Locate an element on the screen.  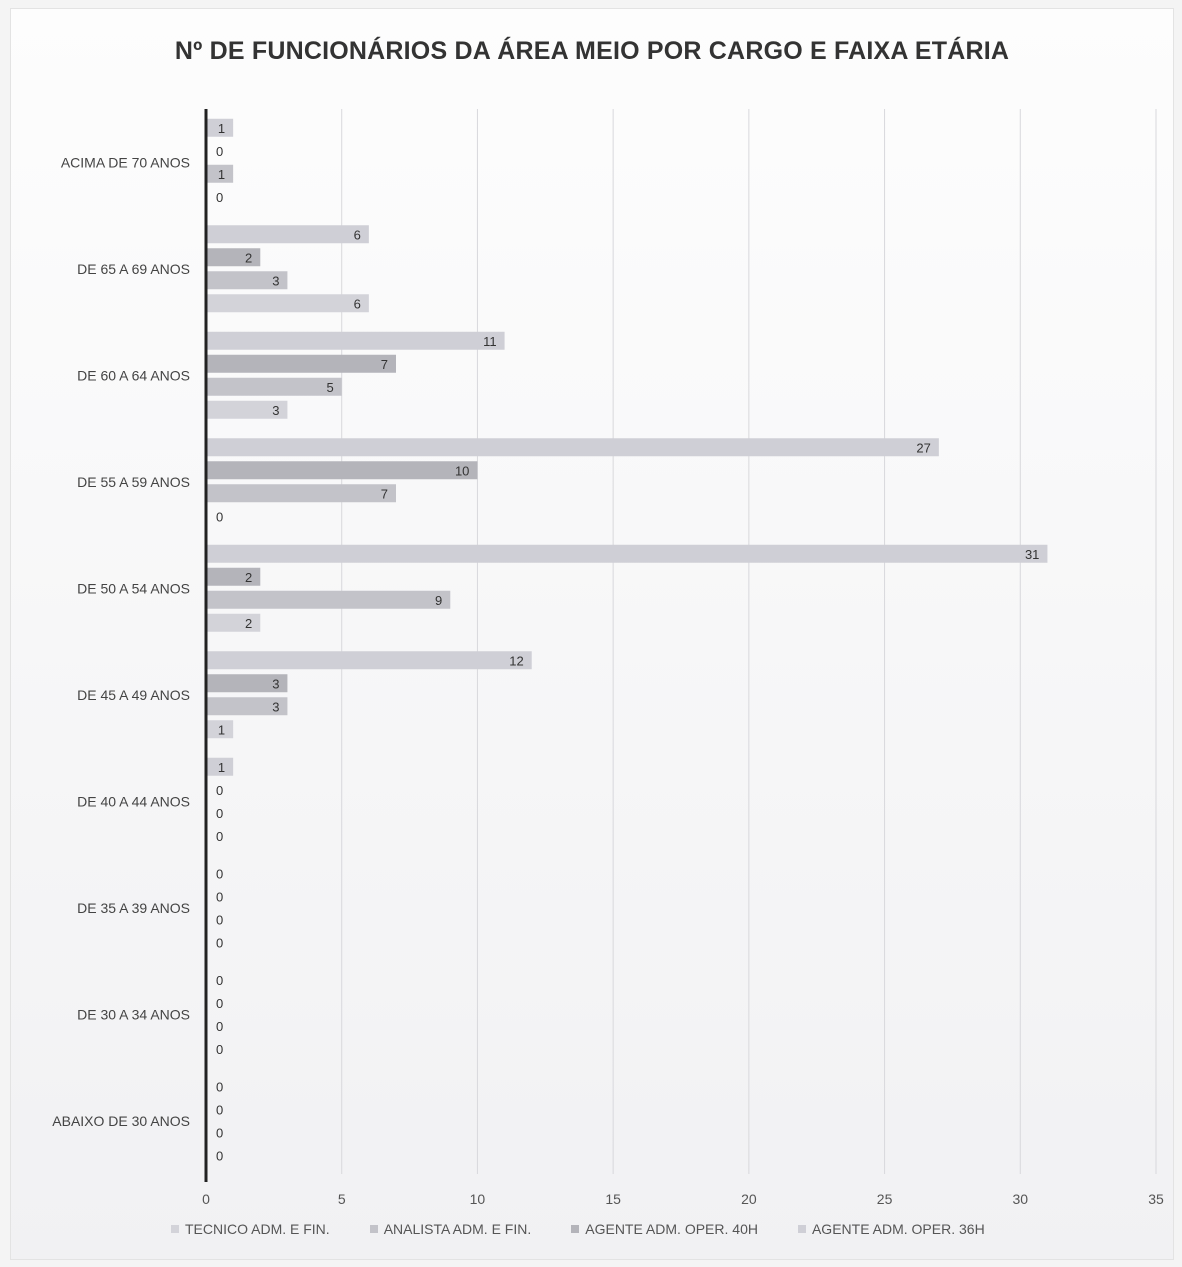
category-label: ABAIXO DE 30 ANOS is located at coordinates (121, 1121).